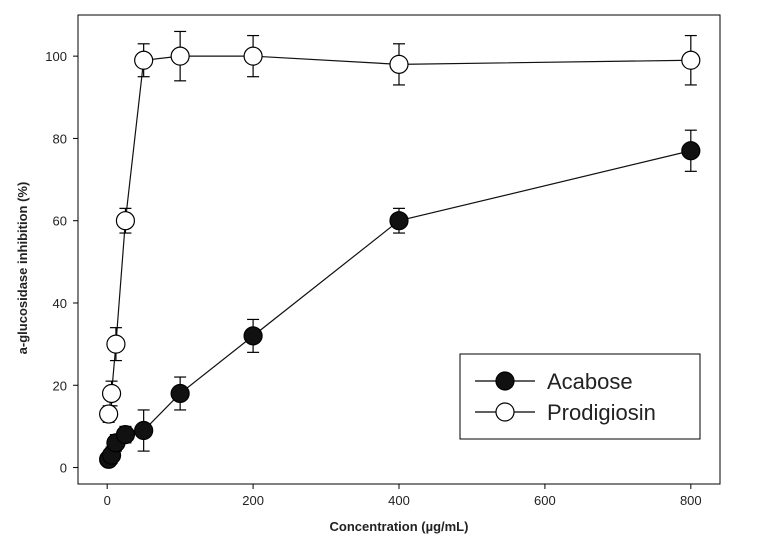 The width and height of the screenshot is (762, 546). I want to click on y-axis: 0 20 40 60 80 100, so click(61, 262).